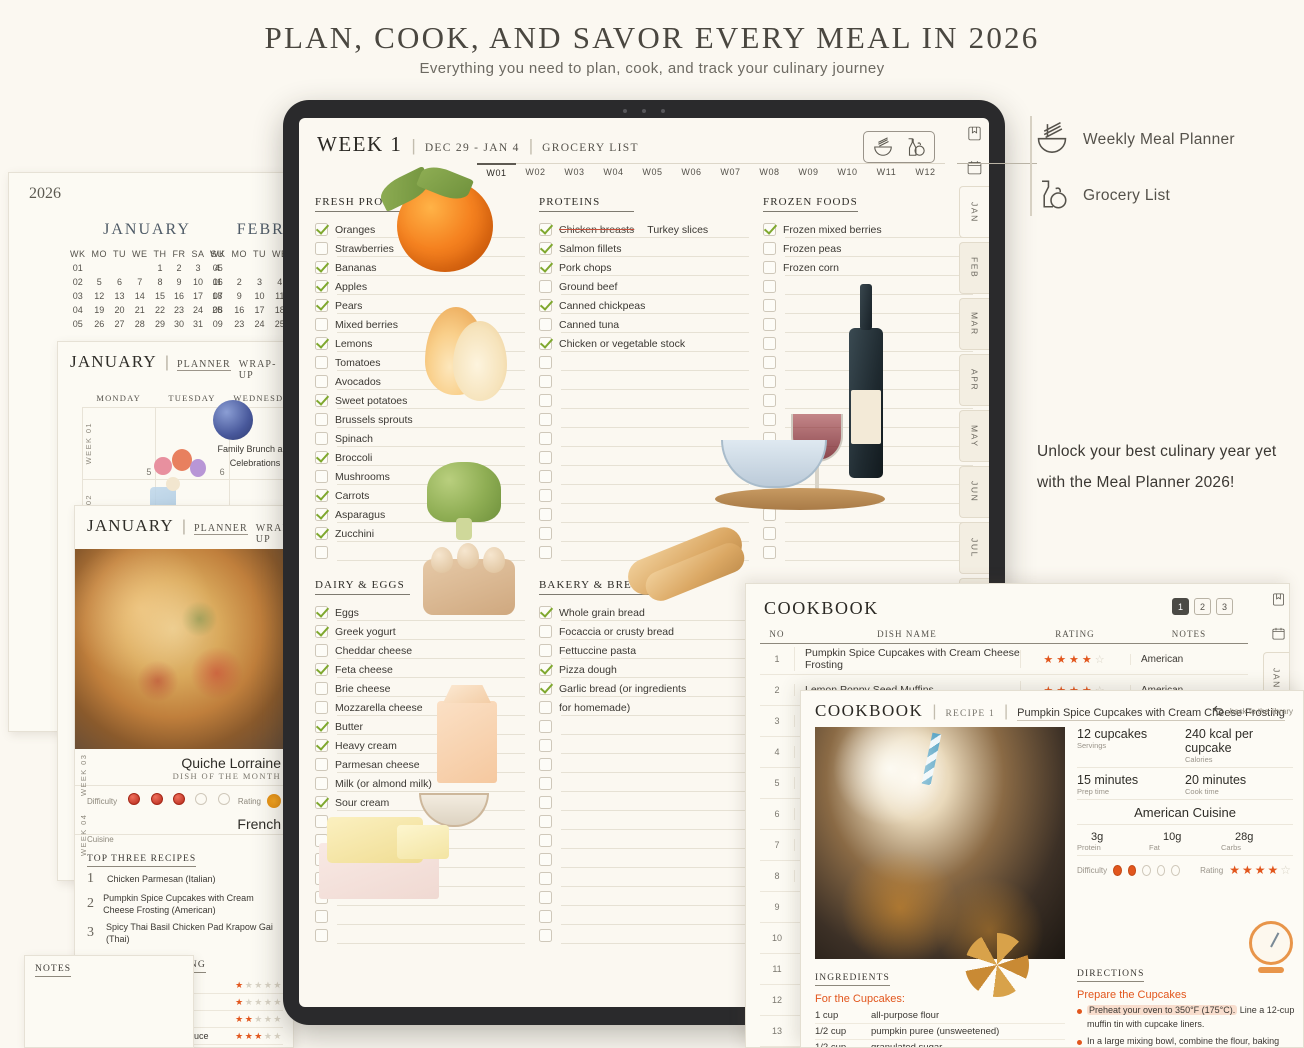 The width and height of the screenshot is (1304, 1048). Describe the element at coordinates (868, 228) in the screenshot. I see `list-item: Frozen mixed berries` at that location.